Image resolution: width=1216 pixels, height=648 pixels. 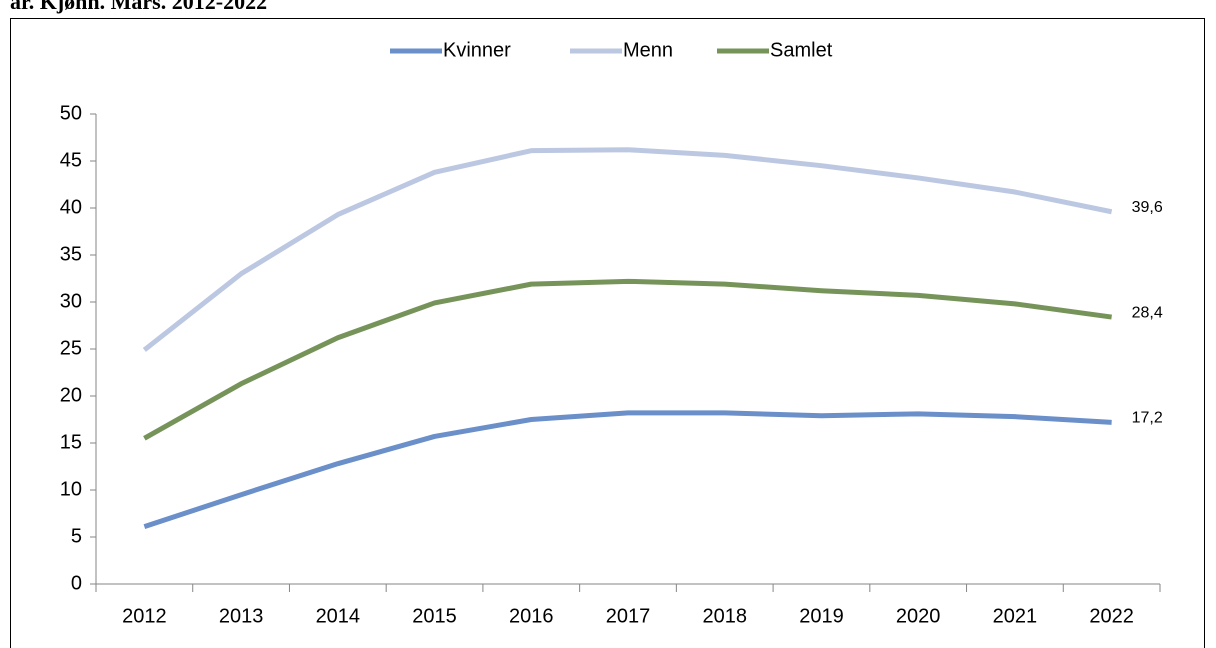 What do you see at coordinates (1147, 207) in the screenshot?
I see `data-label: 39,6` at bounding box center [1147, 207].